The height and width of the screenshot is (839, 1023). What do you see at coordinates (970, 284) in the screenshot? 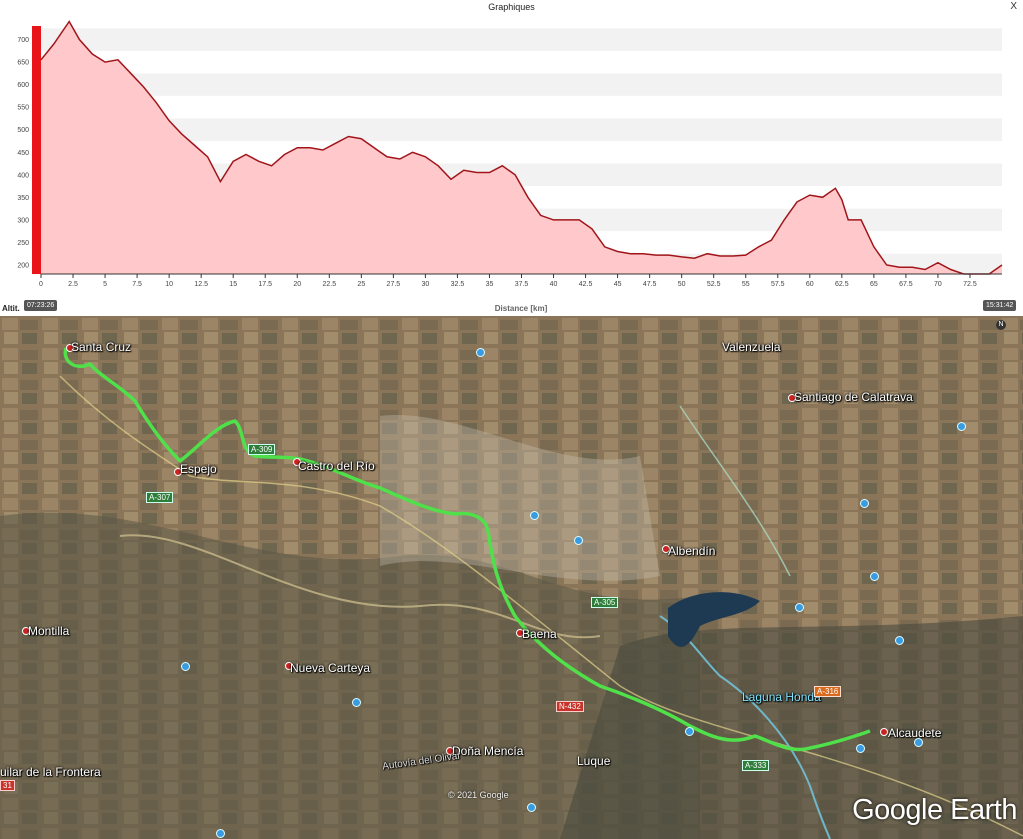
I see `x-tick-label: 72.5` at bounding box center [970, 284].